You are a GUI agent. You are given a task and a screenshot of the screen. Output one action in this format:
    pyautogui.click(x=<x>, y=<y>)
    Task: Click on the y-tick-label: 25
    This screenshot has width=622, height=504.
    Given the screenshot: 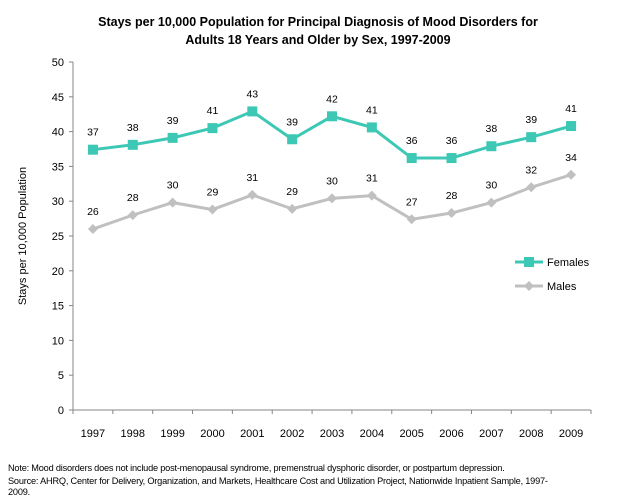 What is the action you would take?
    pyautogui.click(x=58, y=237)
    